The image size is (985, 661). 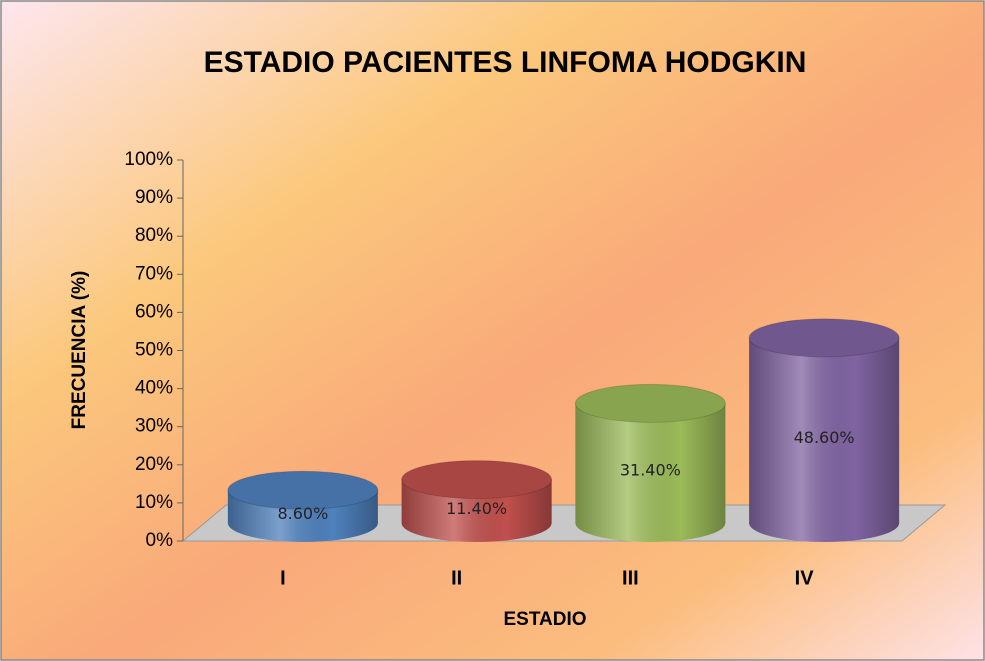 I want to click on y-tick-label: 30%, so click(x=154, y=426).